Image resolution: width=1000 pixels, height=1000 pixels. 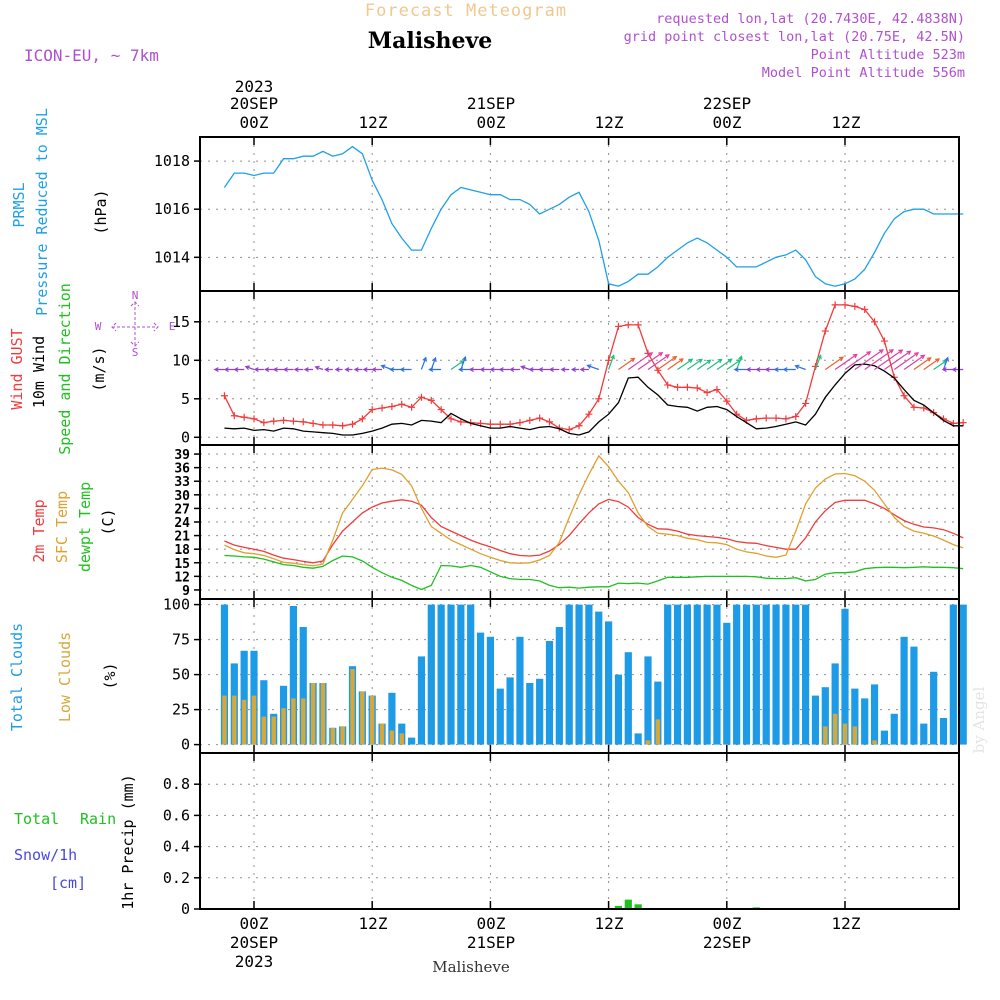 I want to click on label-snow: Snow/1h, so click(x=45, y=855).